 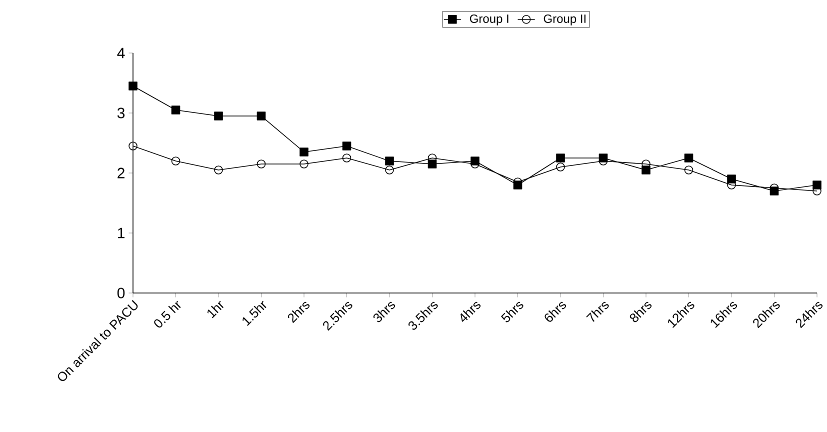 What do you see at coordinates (121, 173) in the screenshot?
I see `y-tick-label: 2` at bounding box center [121, 173].